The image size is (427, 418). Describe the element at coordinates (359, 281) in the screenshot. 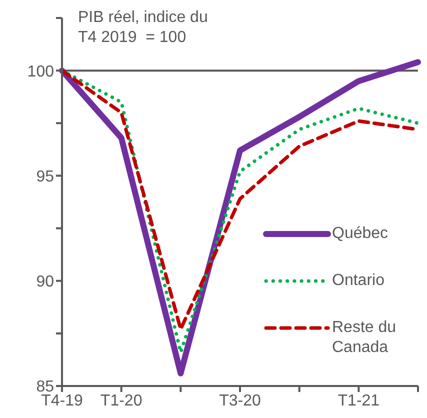

I see `legend-label: Ontario` at that location.